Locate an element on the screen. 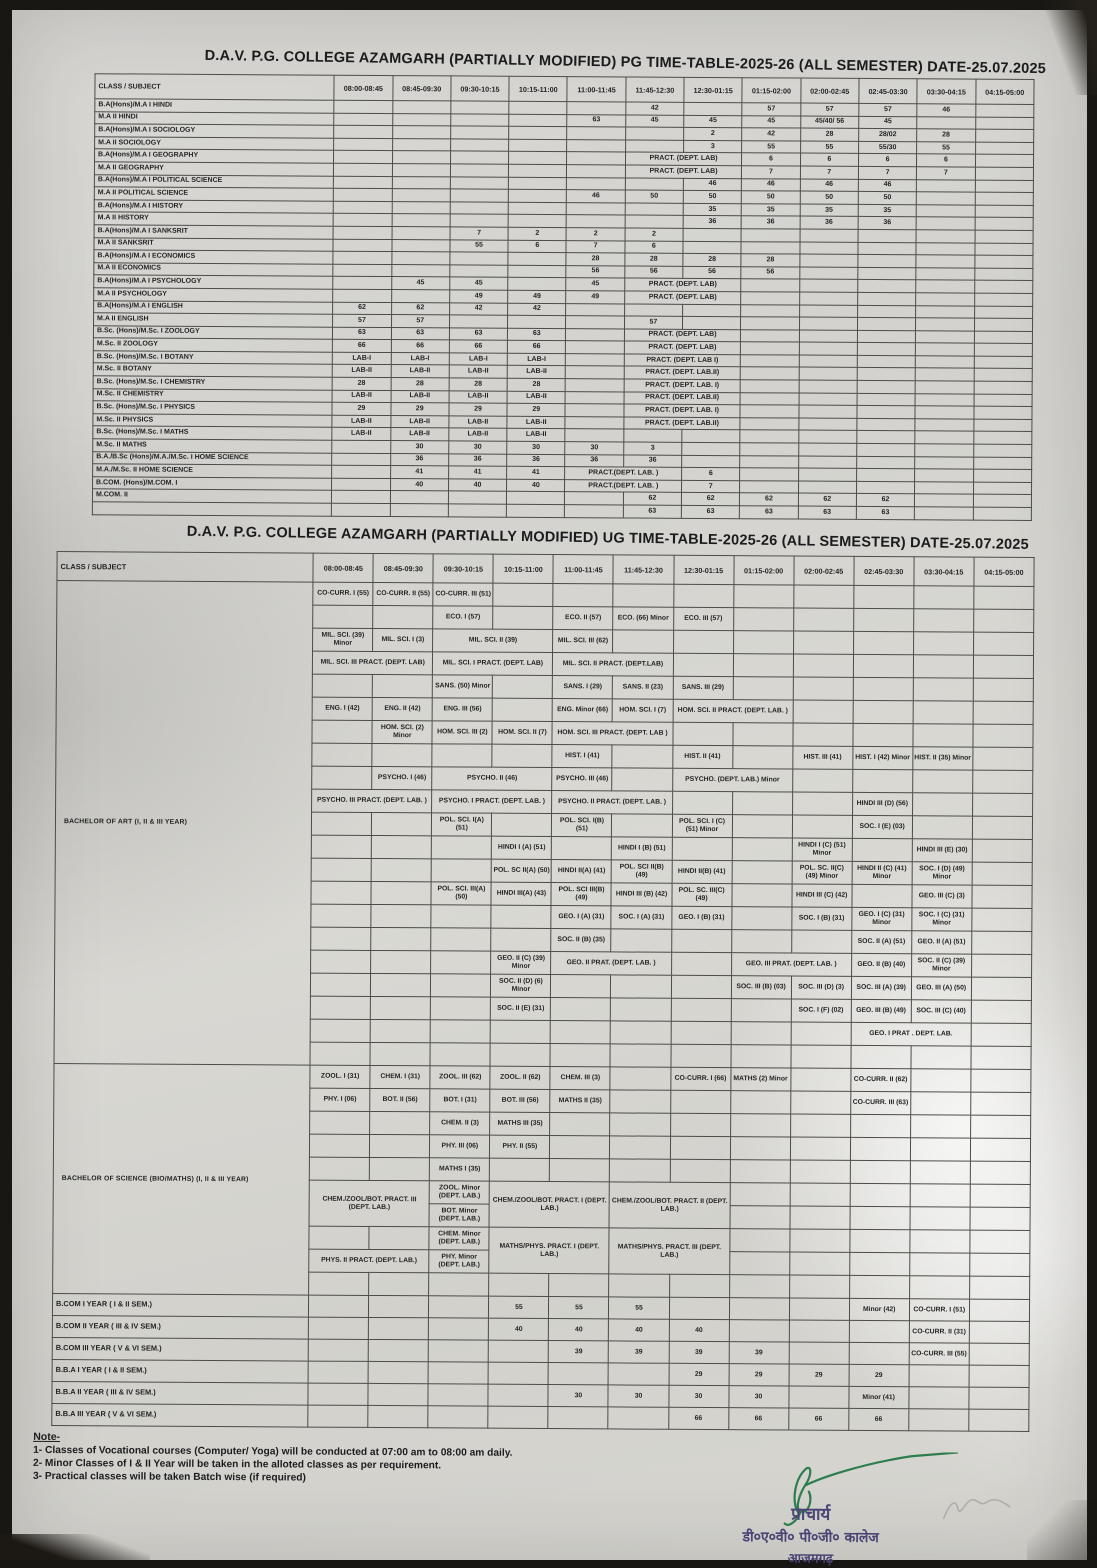 Image resolution: width=1097 pixels, height=1568 pixels. time-slot-header: 11:45-12:30 is located at coordinates (643, 569).